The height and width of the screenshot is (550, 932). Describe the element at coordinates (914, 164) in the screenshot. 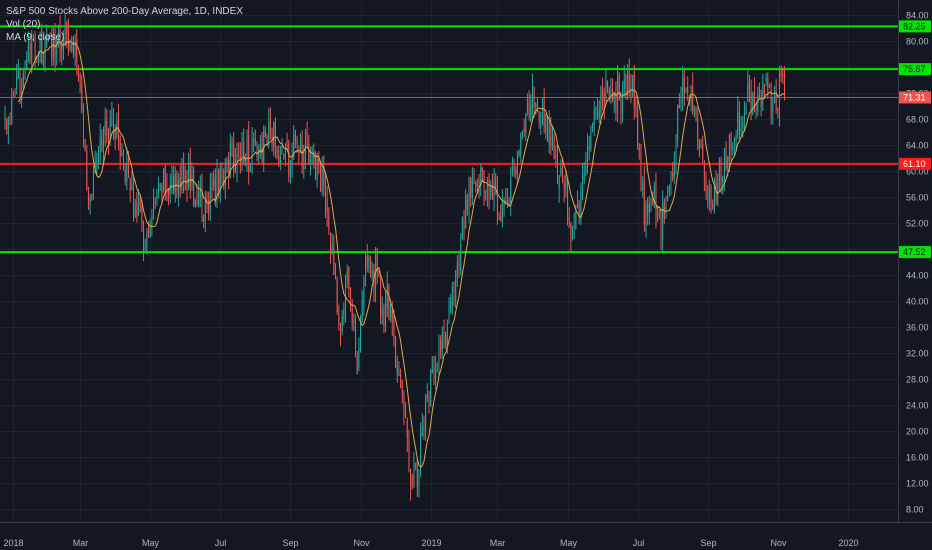

I see `level-label-text: 61.10` at that location.